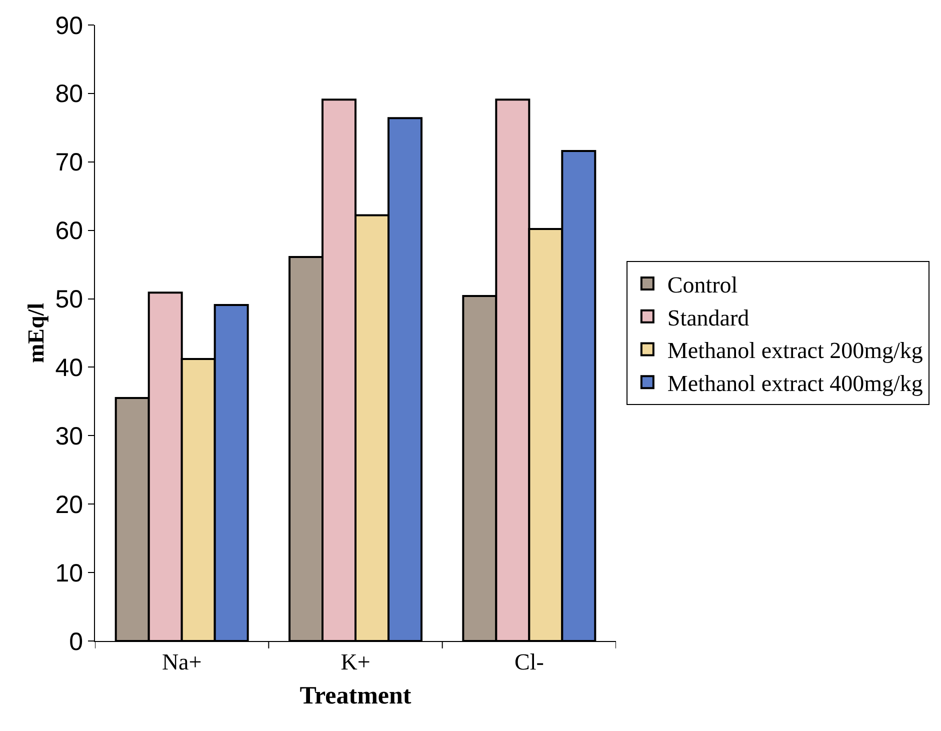 Image resolution: width=941 pixels, height=731 pixels. I want to click on y-tick-label: 50, so click(69, 300).